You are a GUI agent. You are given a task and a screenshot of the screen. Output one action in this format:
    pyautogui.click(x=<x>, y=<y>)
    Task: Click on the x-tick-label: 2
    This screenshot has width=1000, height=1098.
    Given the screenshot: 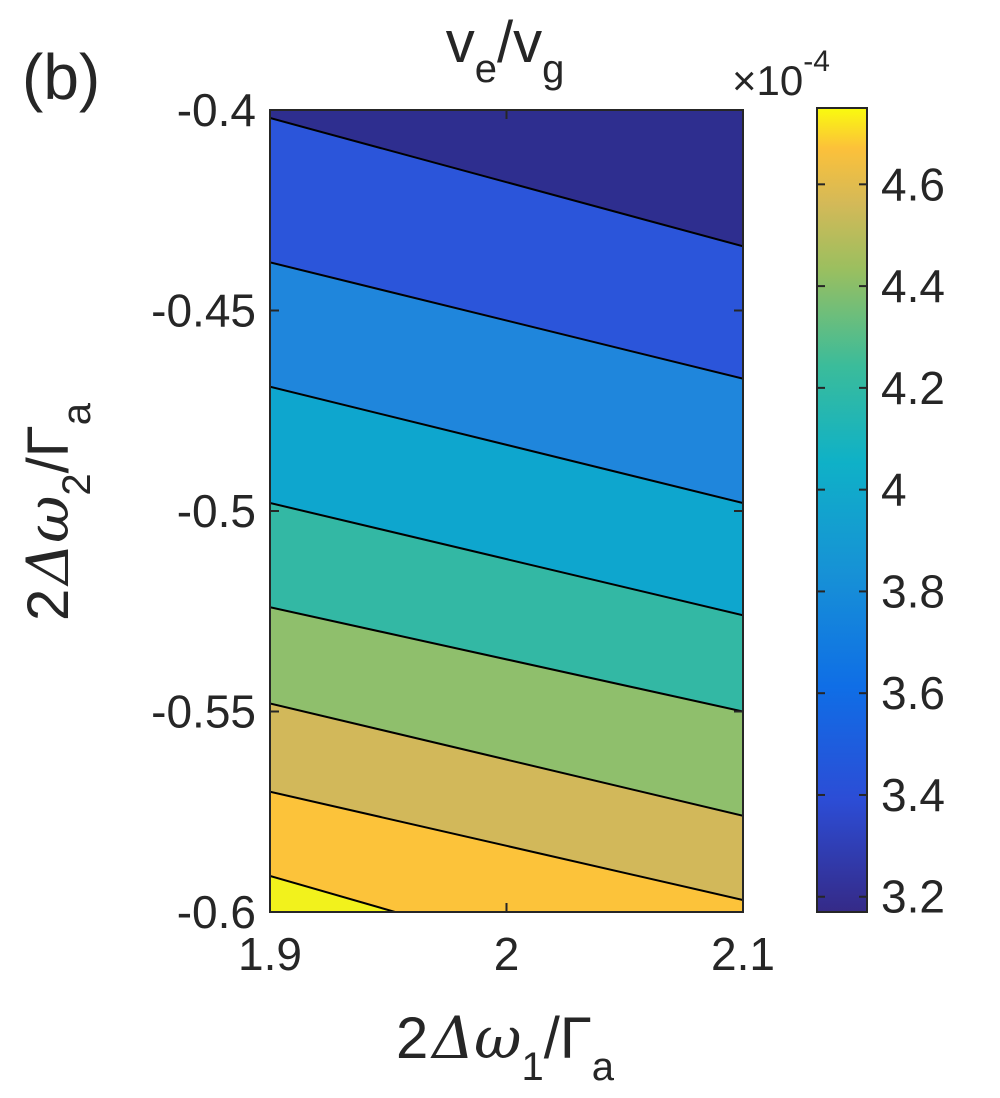 What is the action you would take?
    pyautogui.click(x=507, y=954)
    